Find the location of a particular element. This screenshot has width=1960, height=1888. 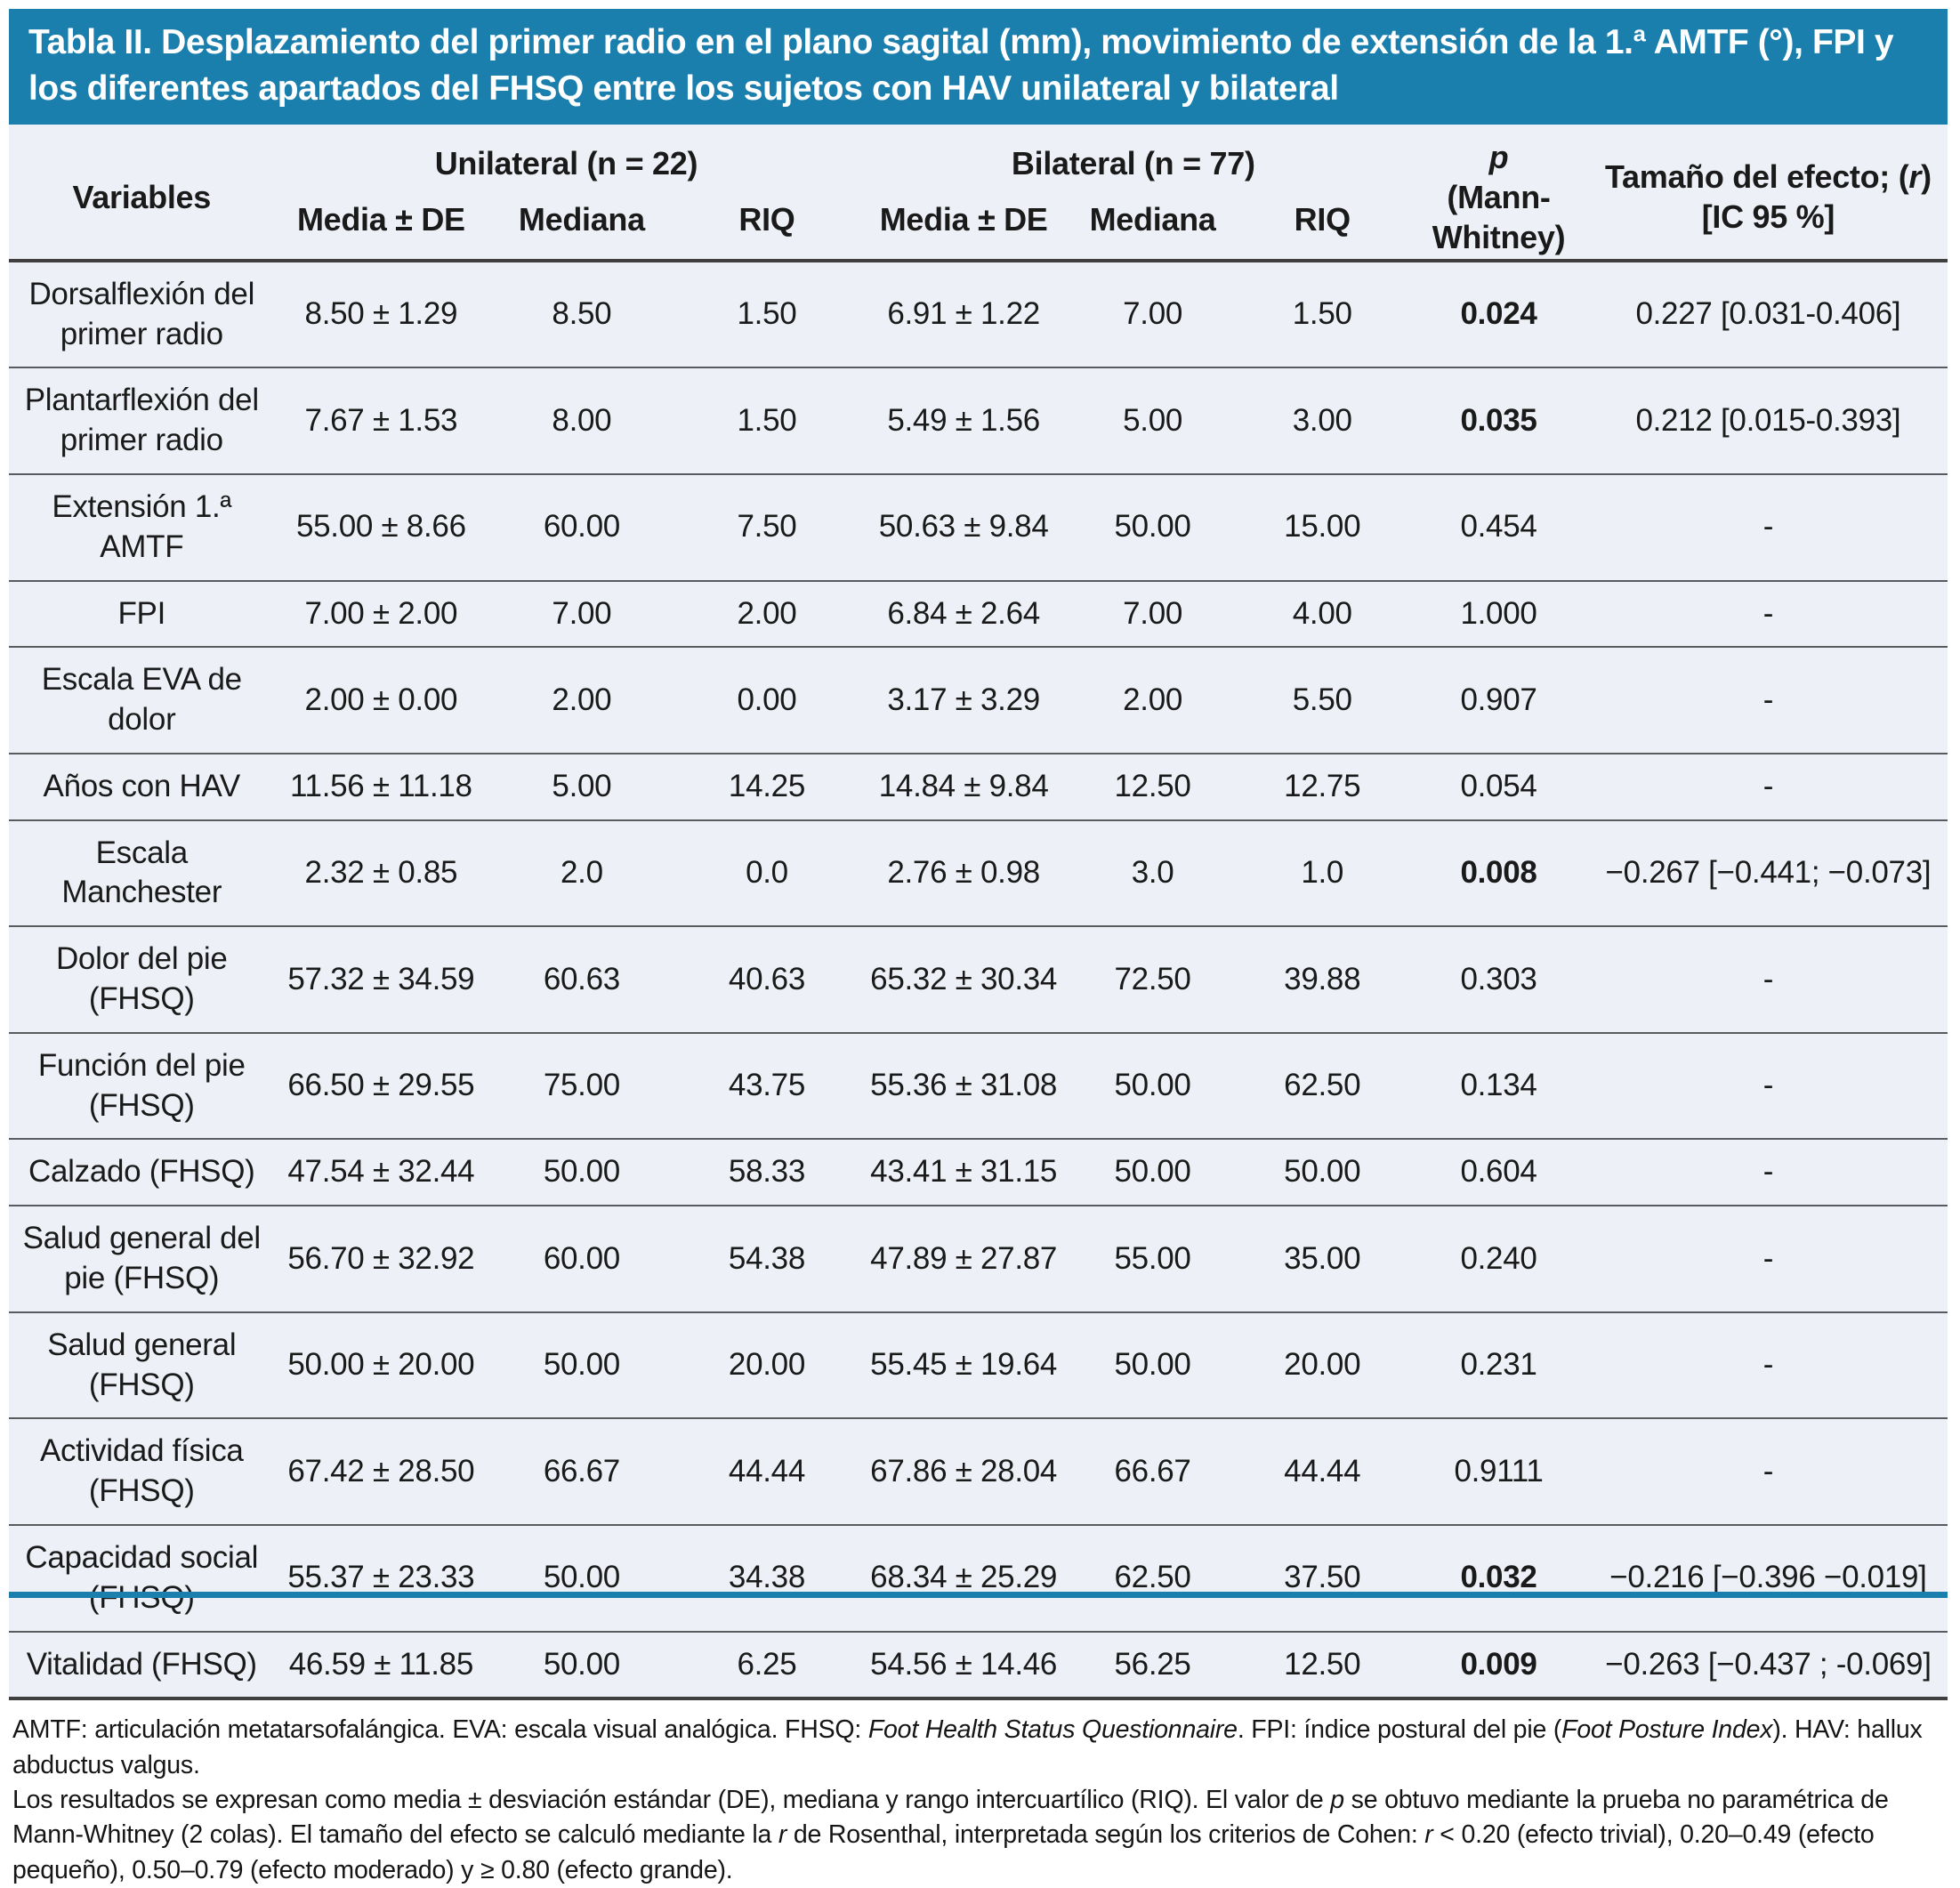

footnote-text-italic: r is located at coordinates (783, 1835).